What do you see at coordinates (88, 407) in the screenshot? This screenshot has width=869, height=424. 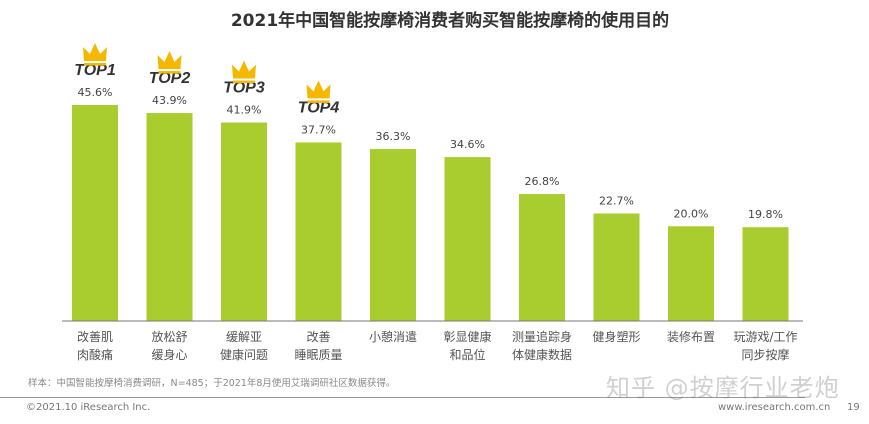 I see `copyright: ©2021.10 iResearch Inc.` at bounding box center [88, 407].